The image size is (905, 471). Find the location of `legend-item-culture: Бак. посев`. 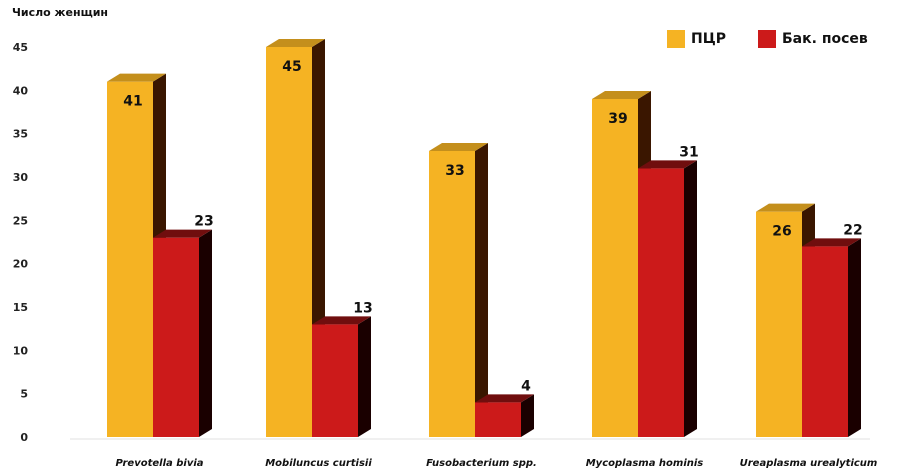

legend-item-culture: Бак. посев is located at coordinates (813, 39).